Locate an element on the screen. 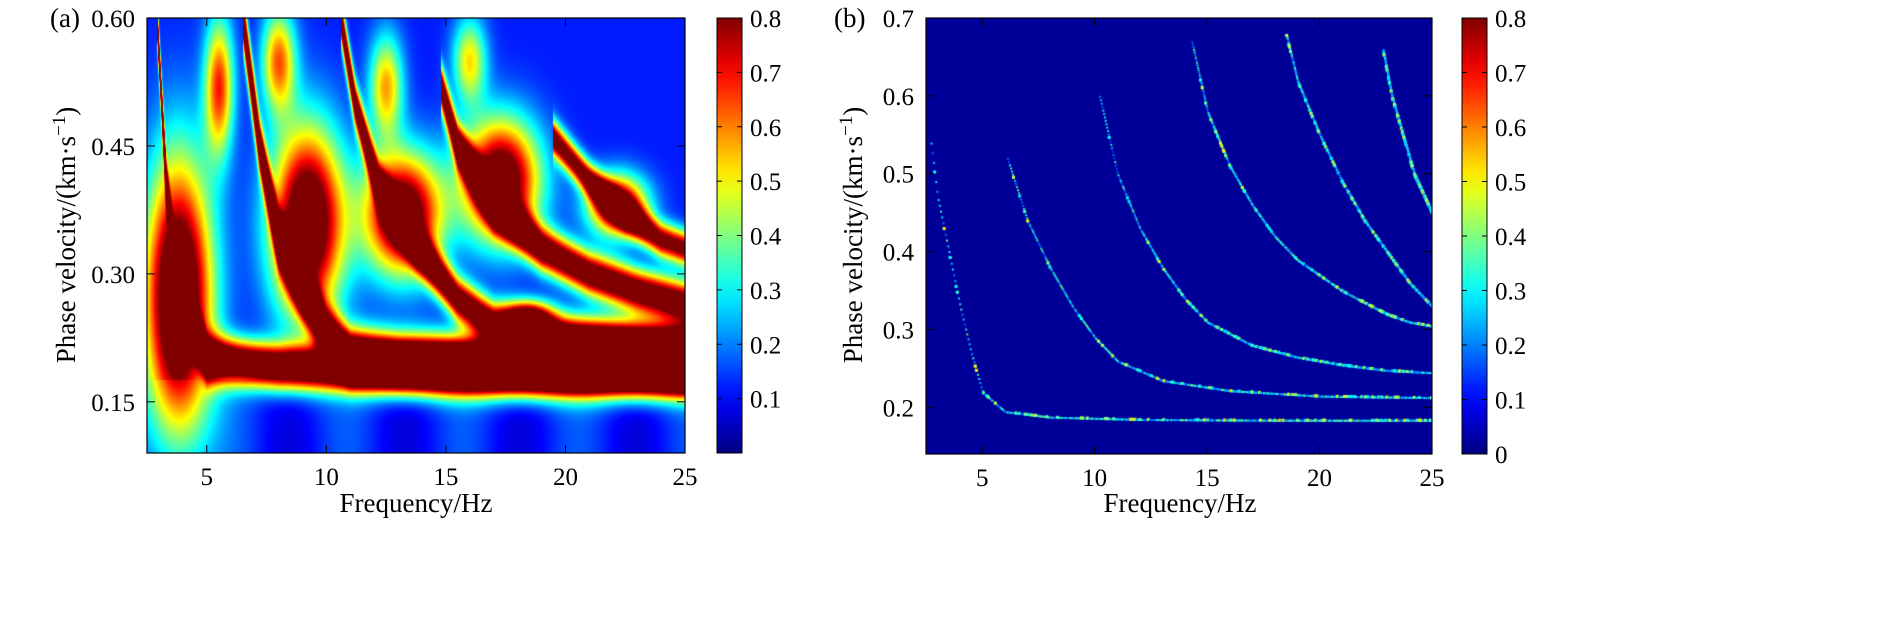 The width and height of the screenshot is (1890, 629). panel-b-y-tick-label: 0.6 is located at coordinates (898, 97).